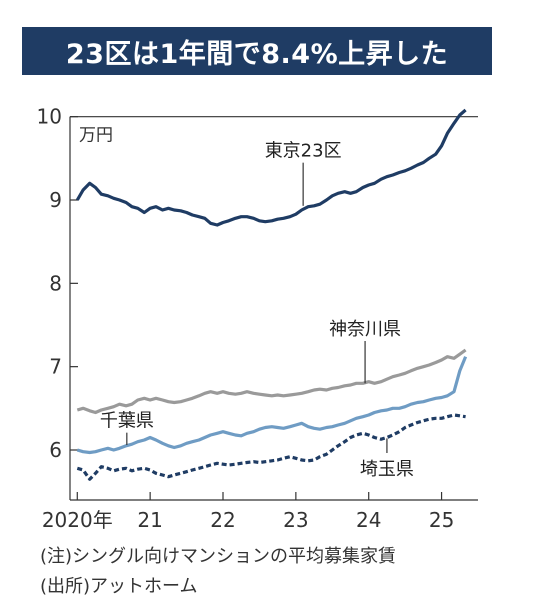 The width and height of the screenshot is (533, 615). I want to click on y-tick-label: 9, so click(55, 200).